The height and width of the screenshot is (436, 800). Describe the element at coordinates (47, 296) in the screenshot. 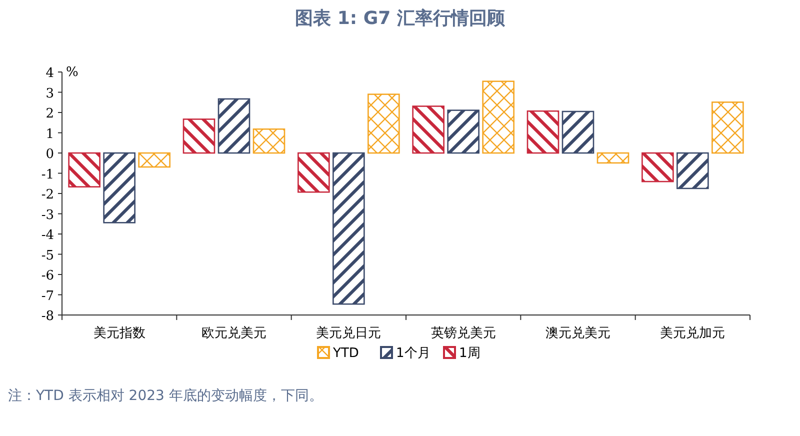

I see `y-tick-label: -7` at that location.